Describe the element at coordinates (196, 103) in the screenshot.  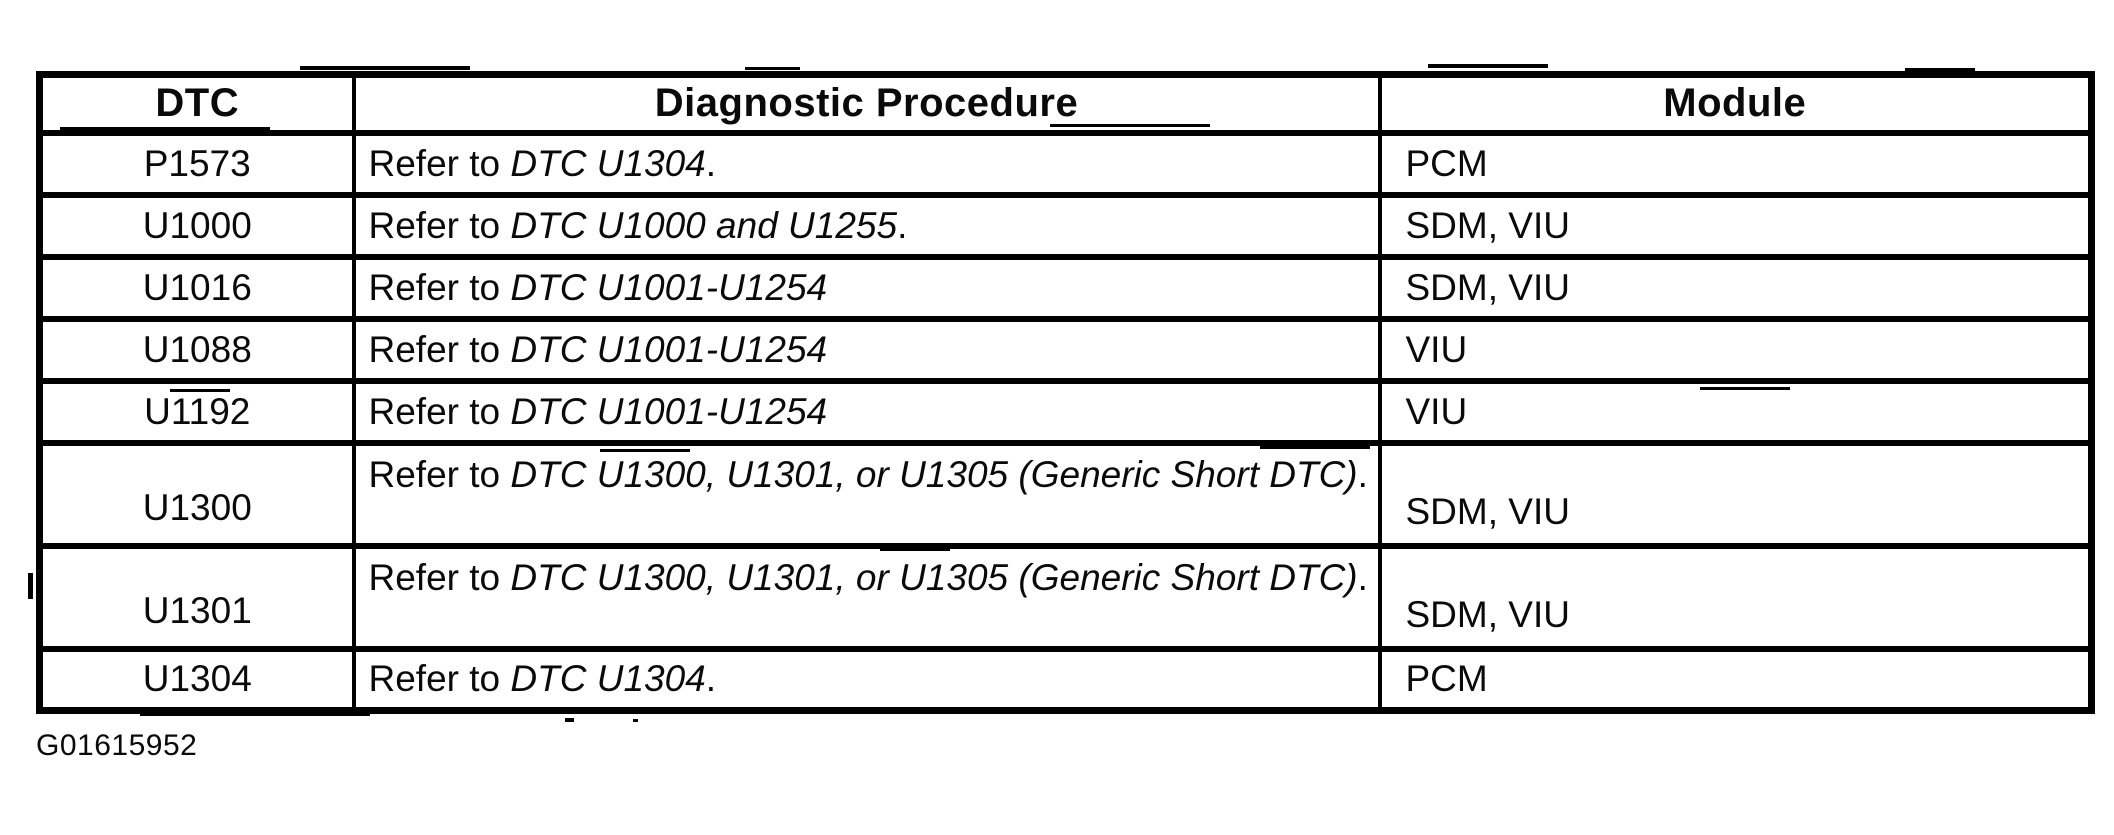
I see `header-dtc: DTC` at that location.